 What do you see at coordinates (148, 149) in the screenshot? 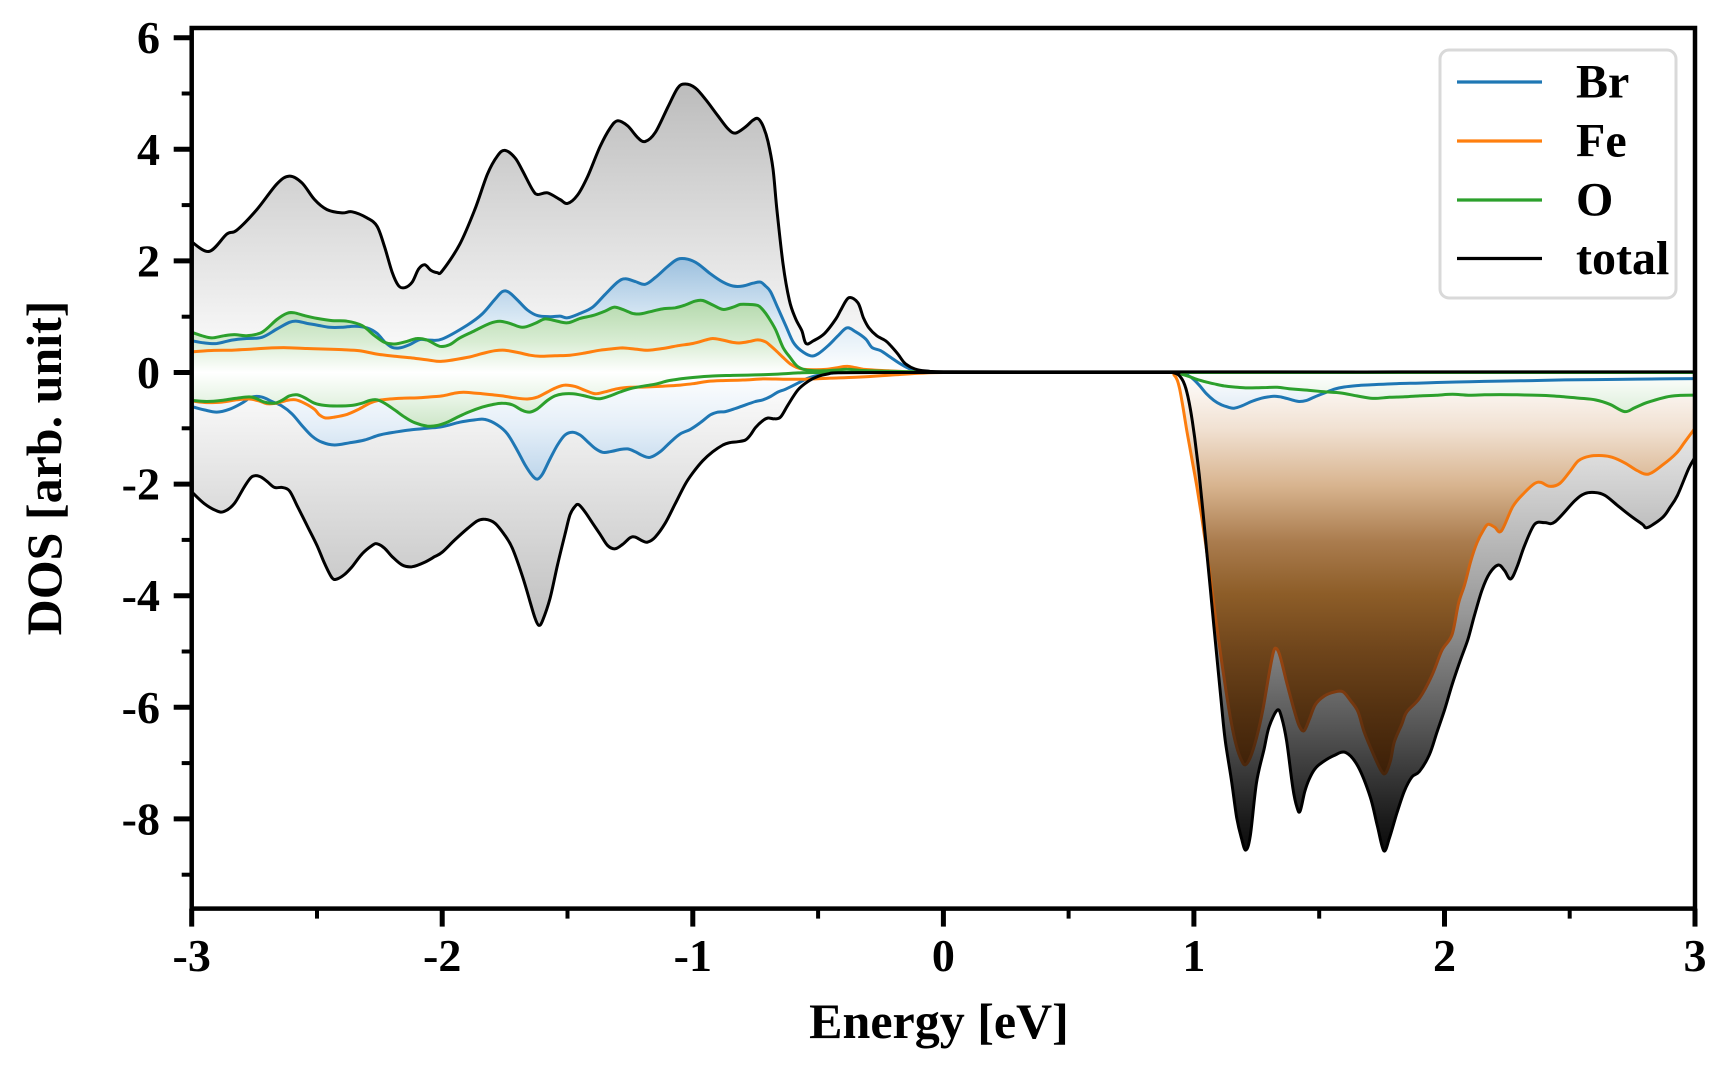
I see `svg-text: 4` at bounding box center [148, 149].